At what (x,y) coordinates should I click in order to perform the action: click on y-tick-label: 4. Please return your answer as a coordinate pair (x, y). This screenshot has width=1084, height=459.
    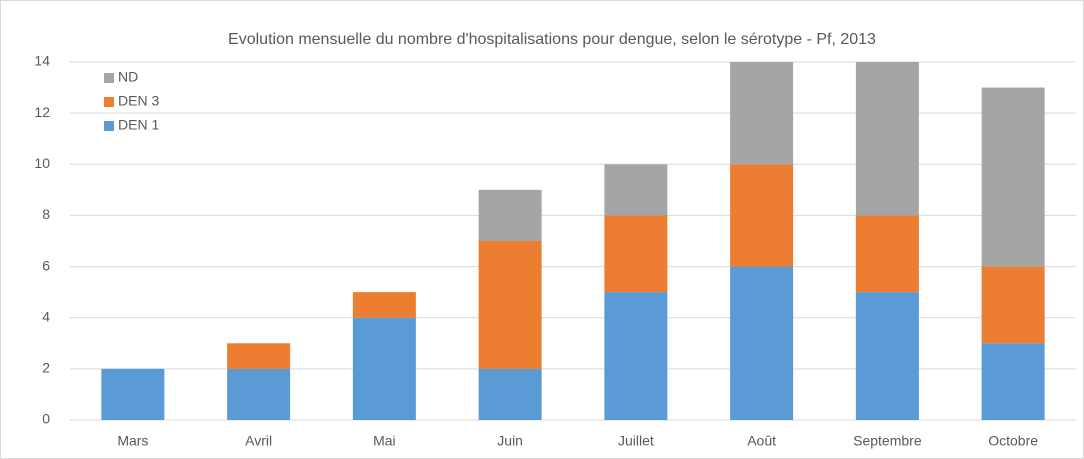
    Looking at the image, I should click on (46, 316).